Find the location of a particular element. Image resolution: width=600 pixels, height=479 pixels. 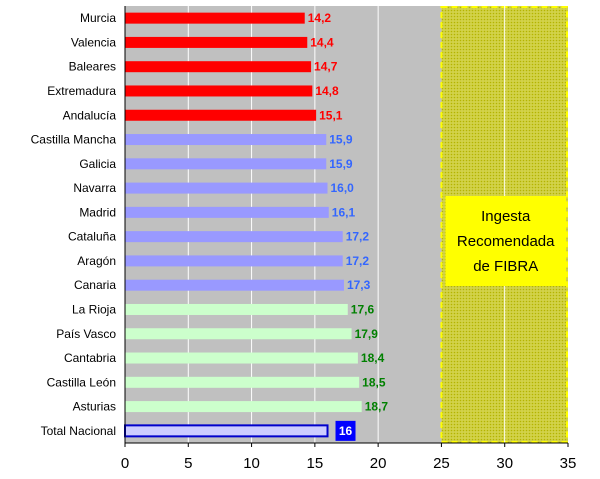

category-label: Cataluña is located at coordinates (92, 237).